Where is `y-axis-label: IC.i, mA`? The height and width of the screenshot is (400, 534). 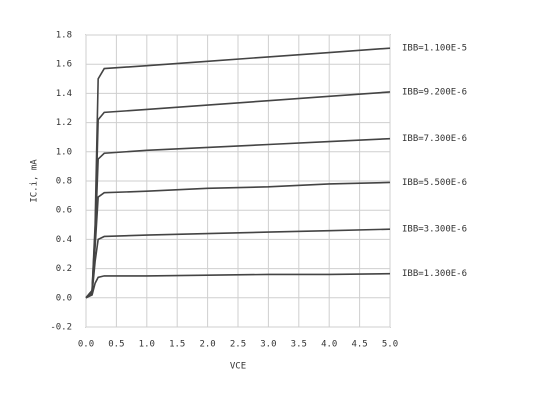 y-axis-label: IC.i, mA is located at coordinates (35, 181).